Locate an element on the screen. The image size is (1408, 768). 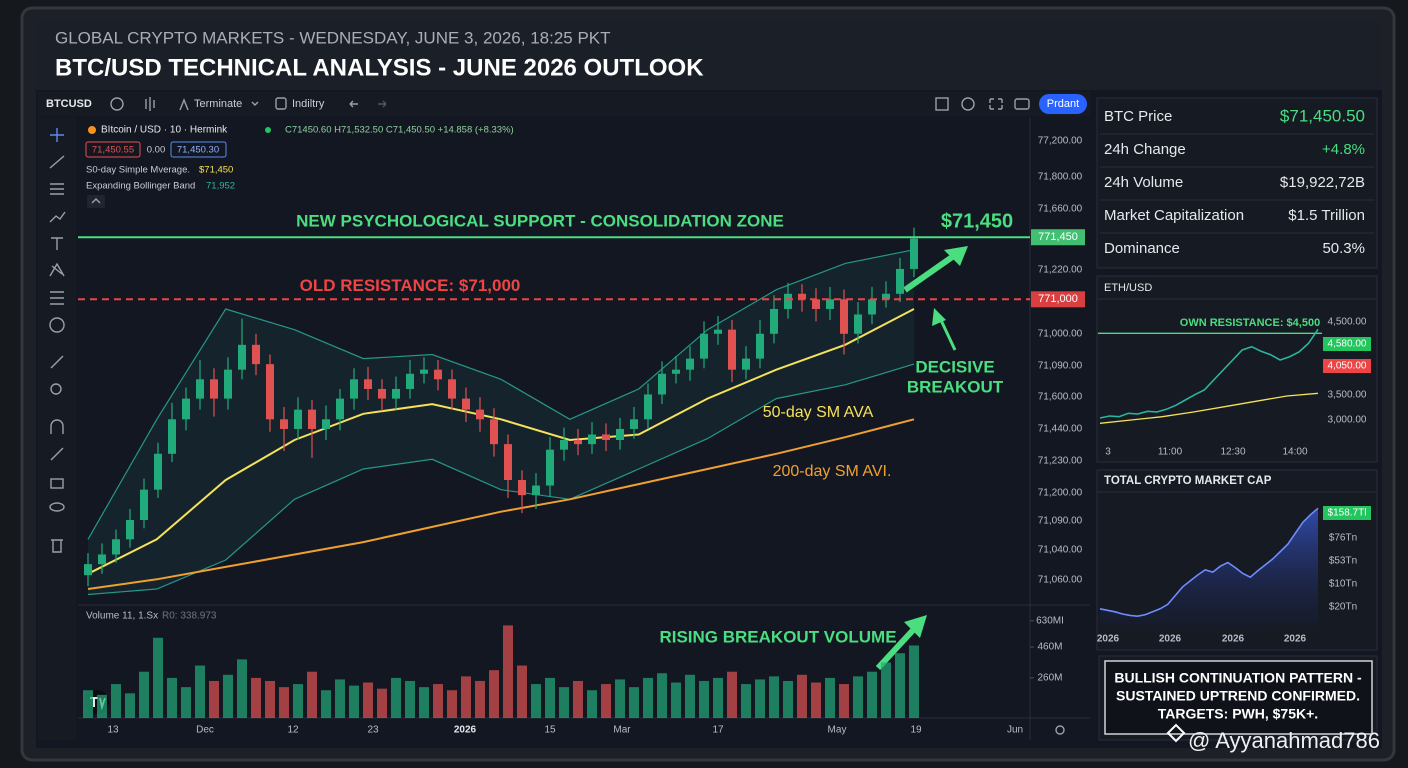
buy-box is located at coordinates (198, 149).